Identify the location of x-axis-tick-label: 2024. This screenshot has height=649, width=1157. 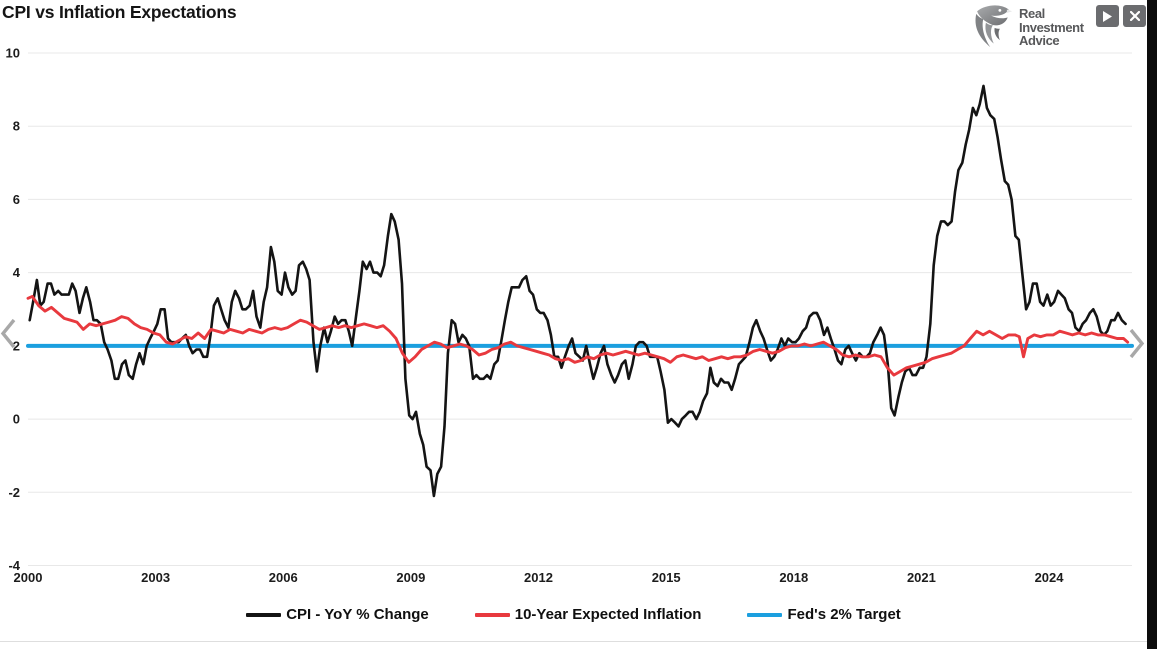
(1050, 577).